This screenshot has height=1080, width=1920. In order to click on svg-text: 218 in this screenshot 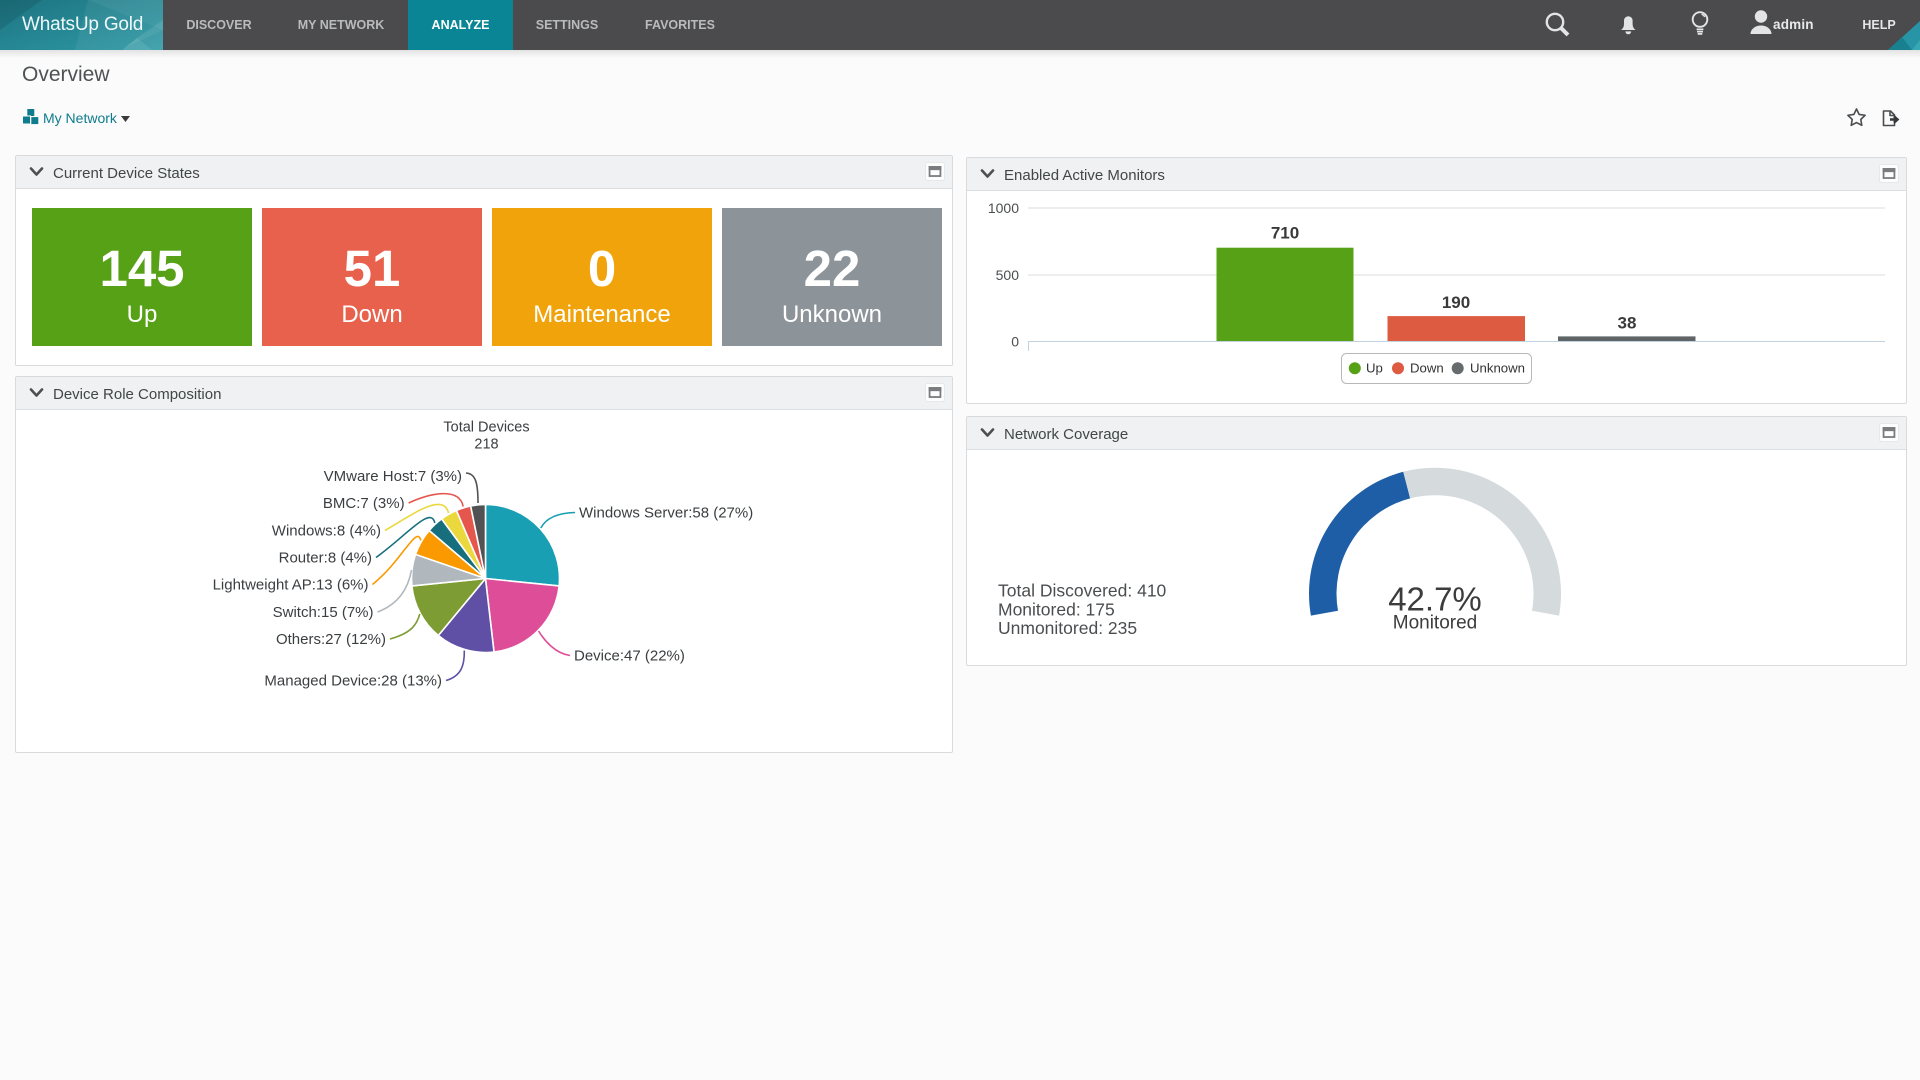, I will do `click(486, 445)`.